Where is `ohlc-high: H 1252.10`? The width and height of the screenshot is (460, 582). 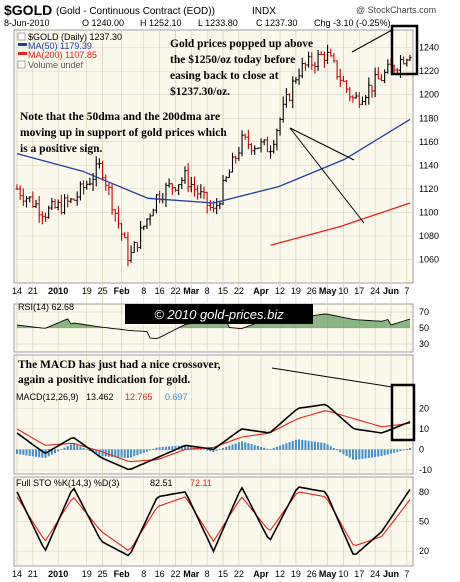
ohlc-high: H 1252.10 is located at coordinates (161, 23).